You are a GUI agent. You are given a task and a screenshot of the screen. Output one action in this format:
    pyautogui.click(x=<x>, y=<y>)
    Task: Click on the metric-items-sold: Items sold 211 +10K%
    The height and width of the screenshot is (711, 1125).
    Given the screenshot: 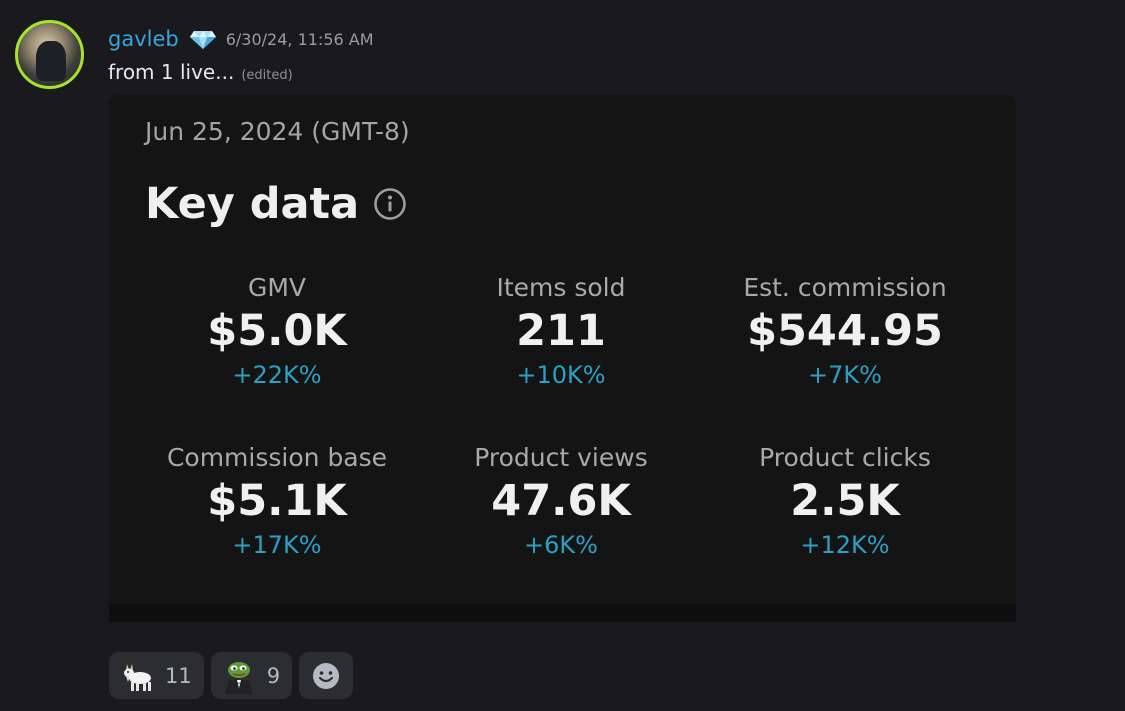 What is the action you would take?
    pyautogui.click(x=561, y=332)
    